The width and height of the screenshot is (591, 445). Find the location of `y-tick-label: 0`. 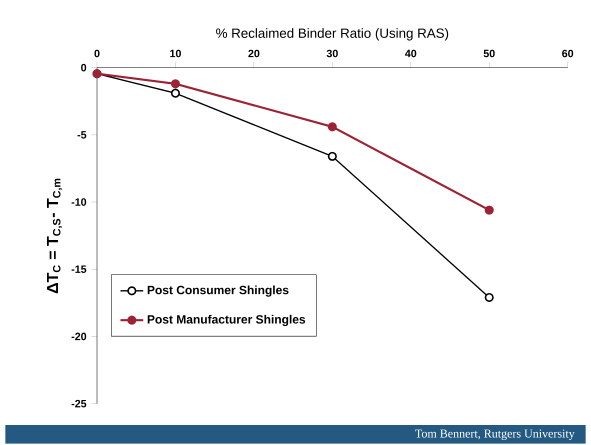

y-tick-label: 0 is located at coordinates (83, 68).